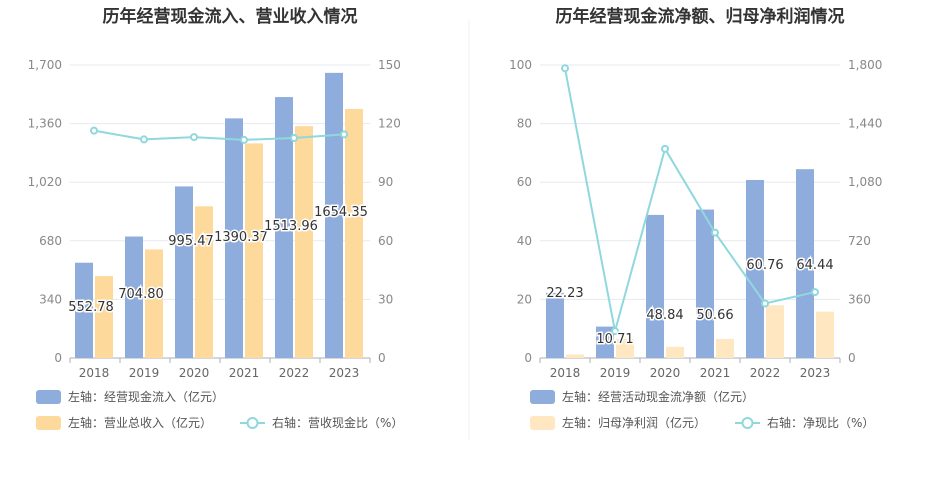 The width and height of the screenshot is (935, 484). I want to click on right-axis-tick: 120, so click(389, 124).